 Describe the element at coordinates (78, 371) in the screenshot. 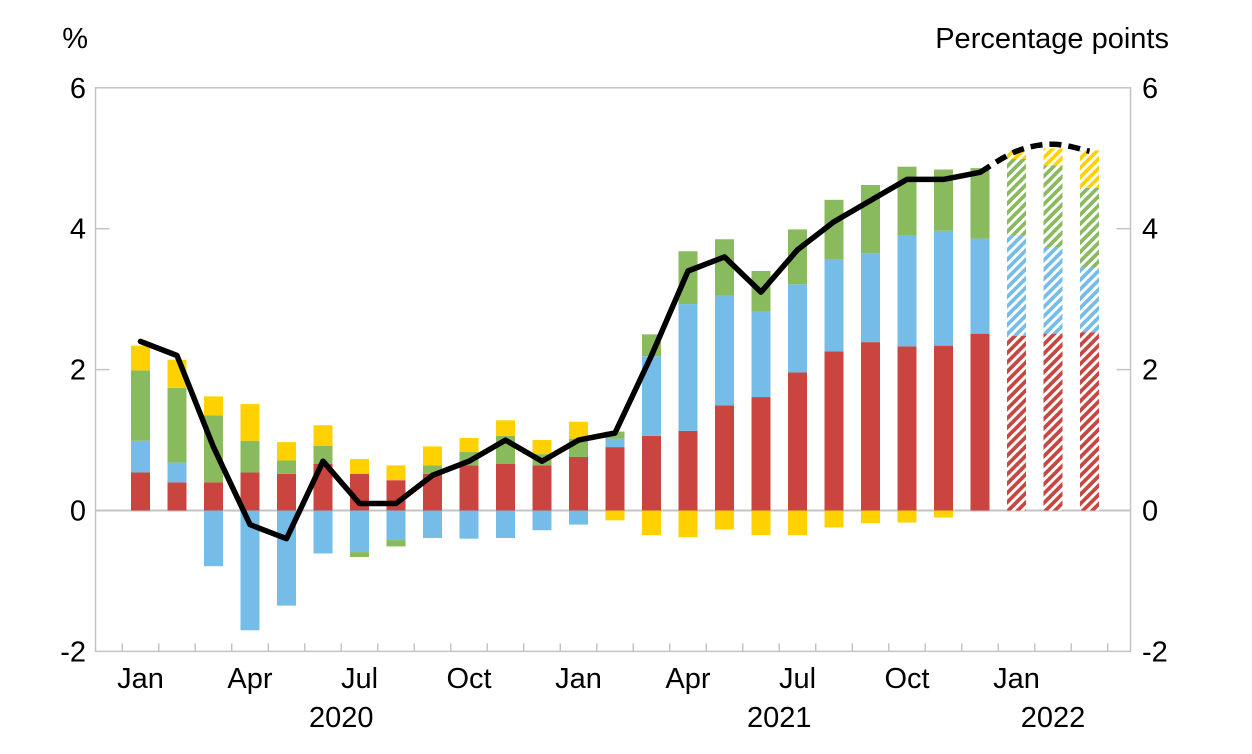

I see `y-tick-label-left: 2` at that location.